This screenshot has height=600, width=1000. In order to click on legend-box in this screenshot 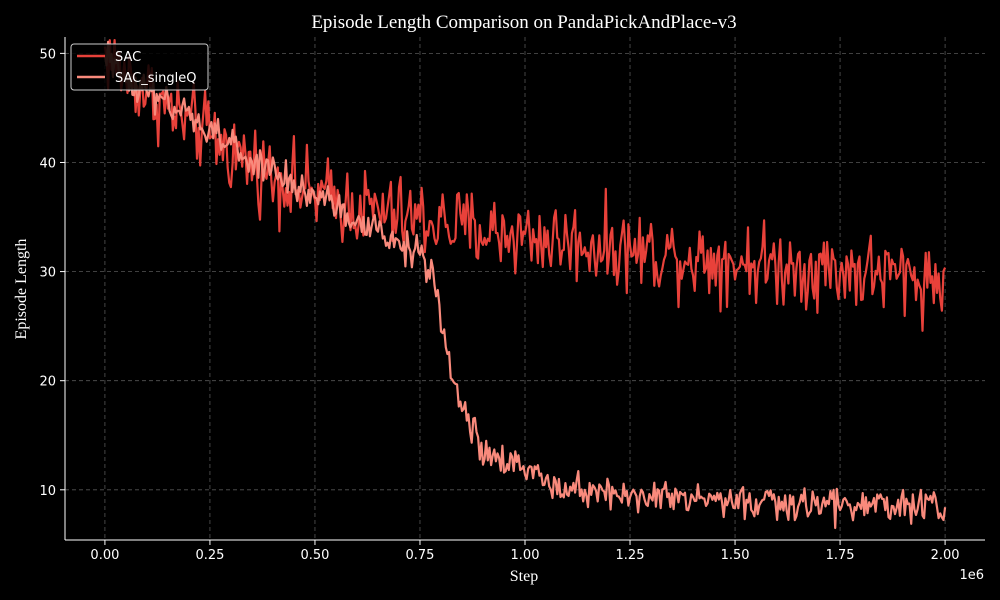, I will do `click(139, 67)`.